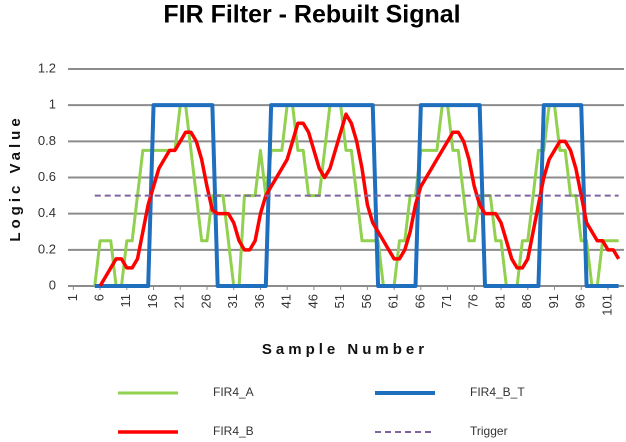 The height and width of the screenshot is (442, 626). Describe the element at coordinates (179, 301) in the screenshot. I see `x-tick-label: 21` at that location.